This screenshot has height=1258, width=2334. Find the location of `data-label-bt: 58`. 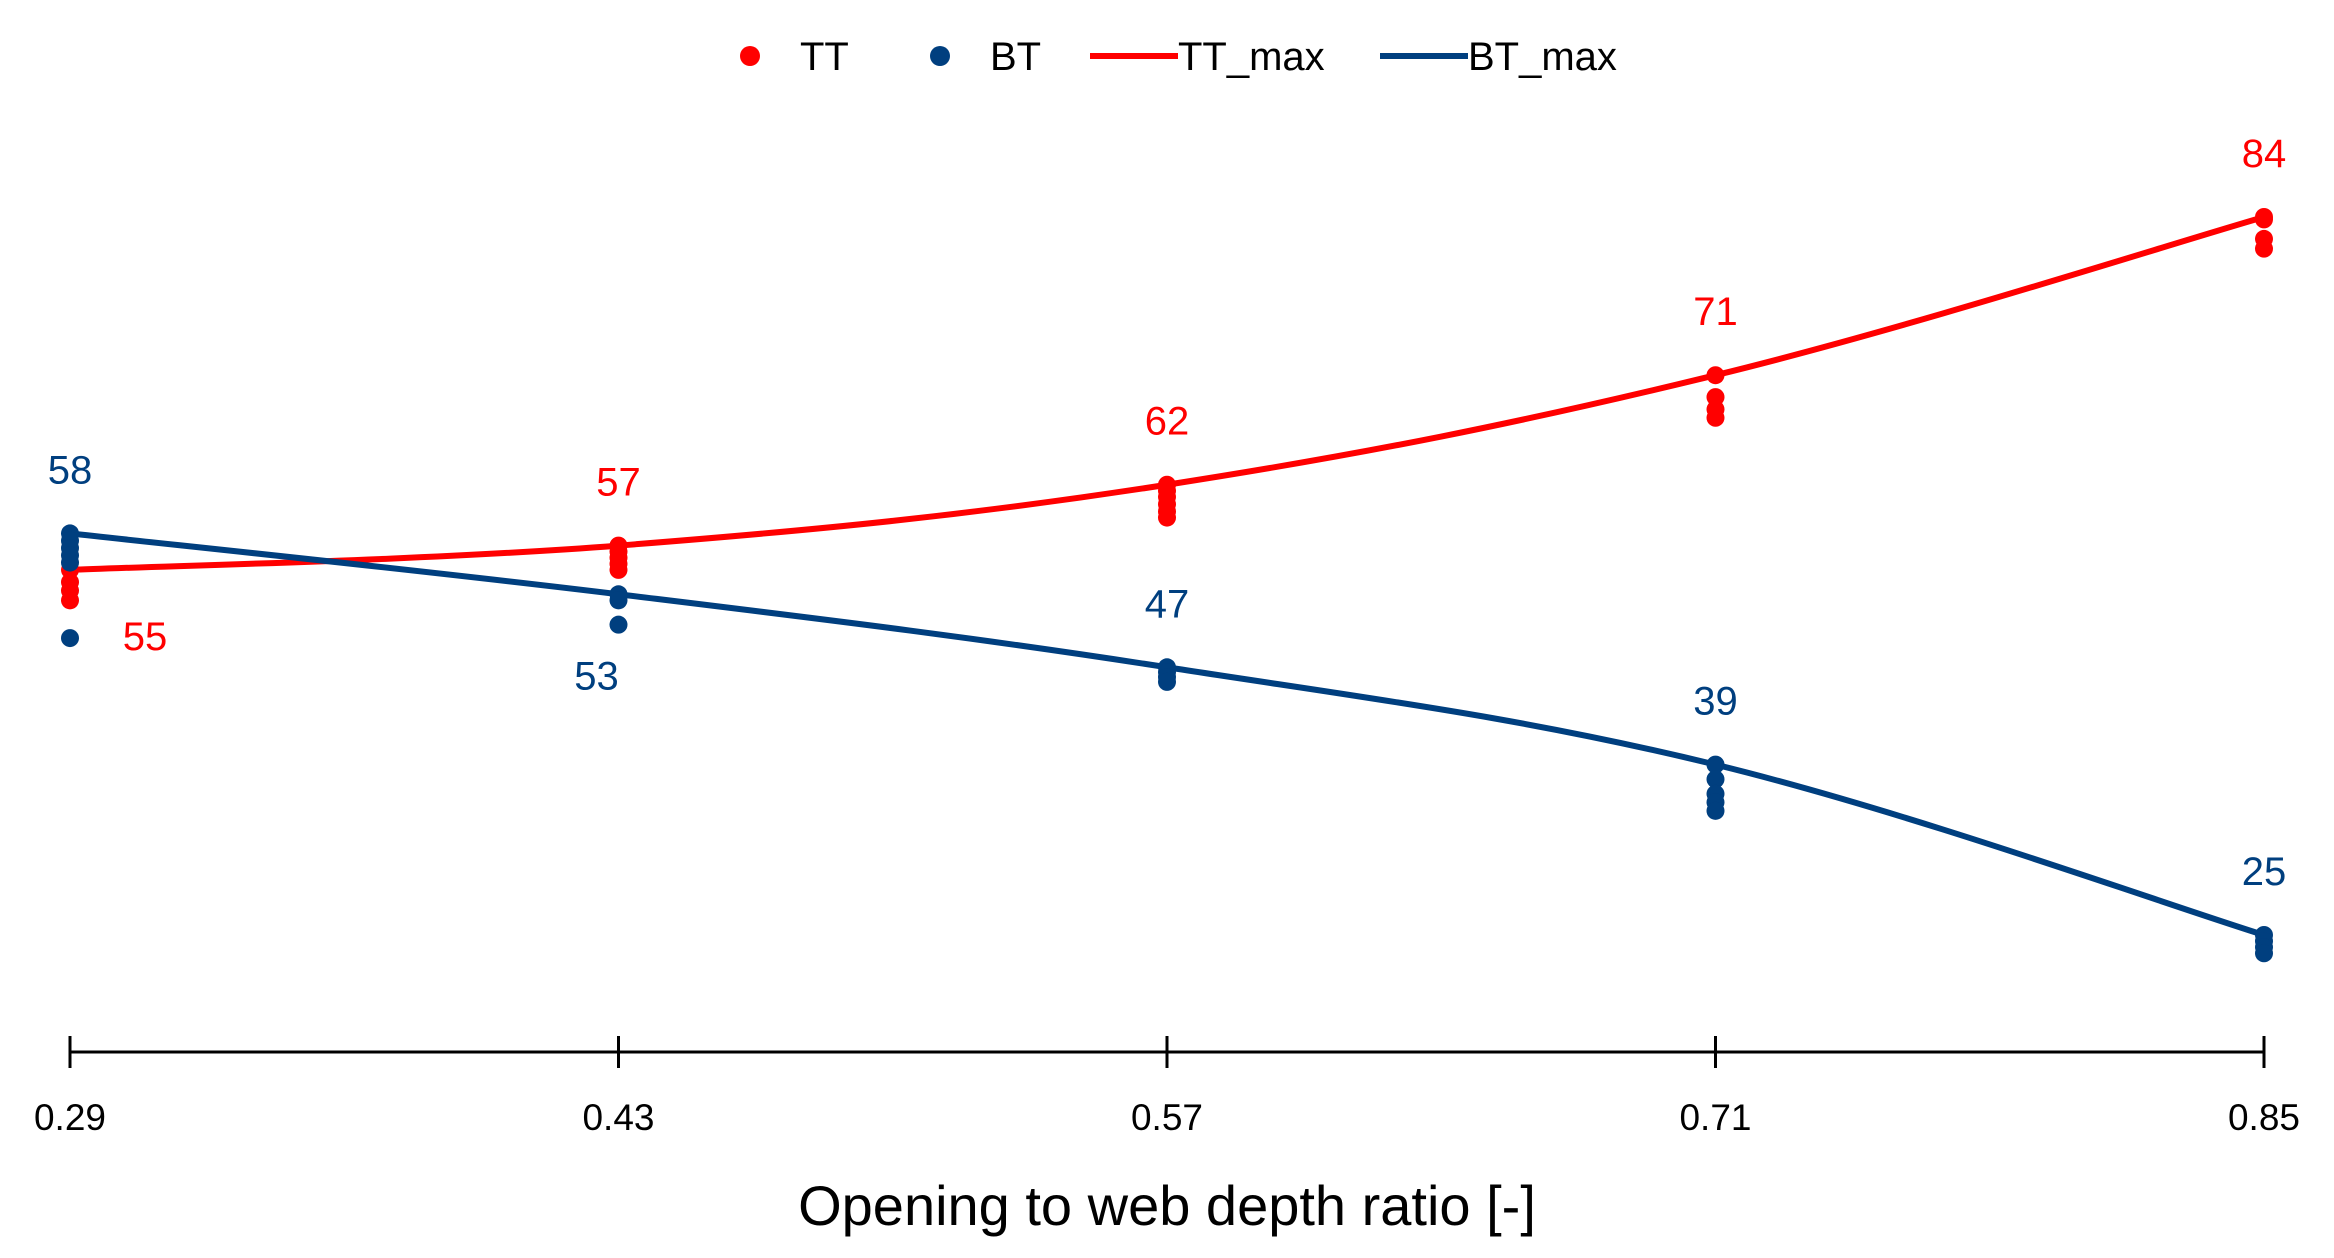

data-label-bt: 58 is located at coordinates (70, 470).